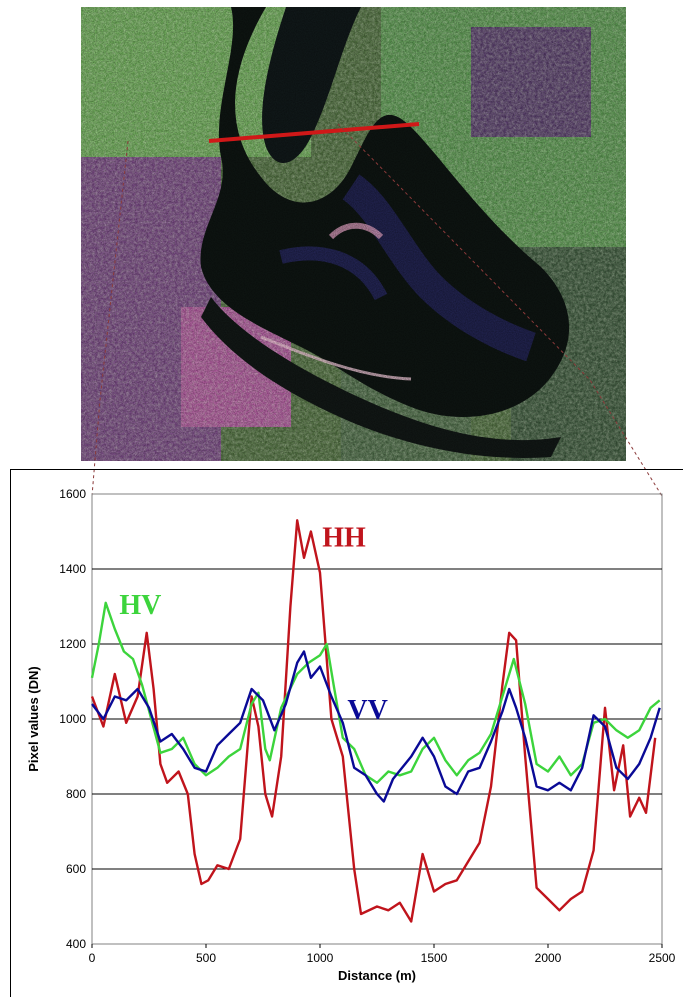 The width and height of the screenshot is (683, 997). What do you see at coordinates (72, 644) in the screenshot?
I see `y-tick-label: 1200` at bounding box center [72, 644].